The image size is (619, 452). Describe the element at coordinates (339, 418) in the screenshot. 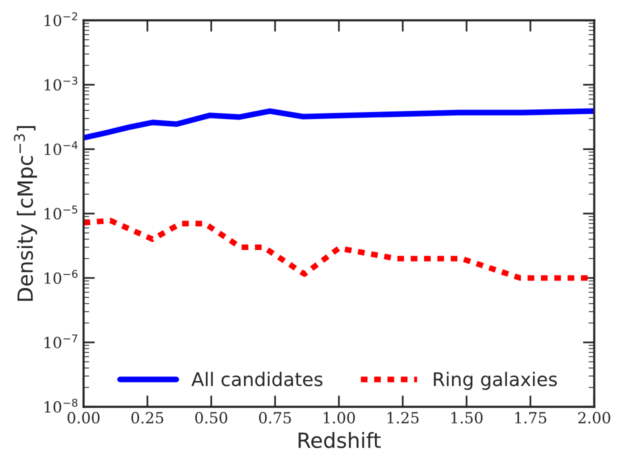

I see `x-tick-label: 1.00` at that location.